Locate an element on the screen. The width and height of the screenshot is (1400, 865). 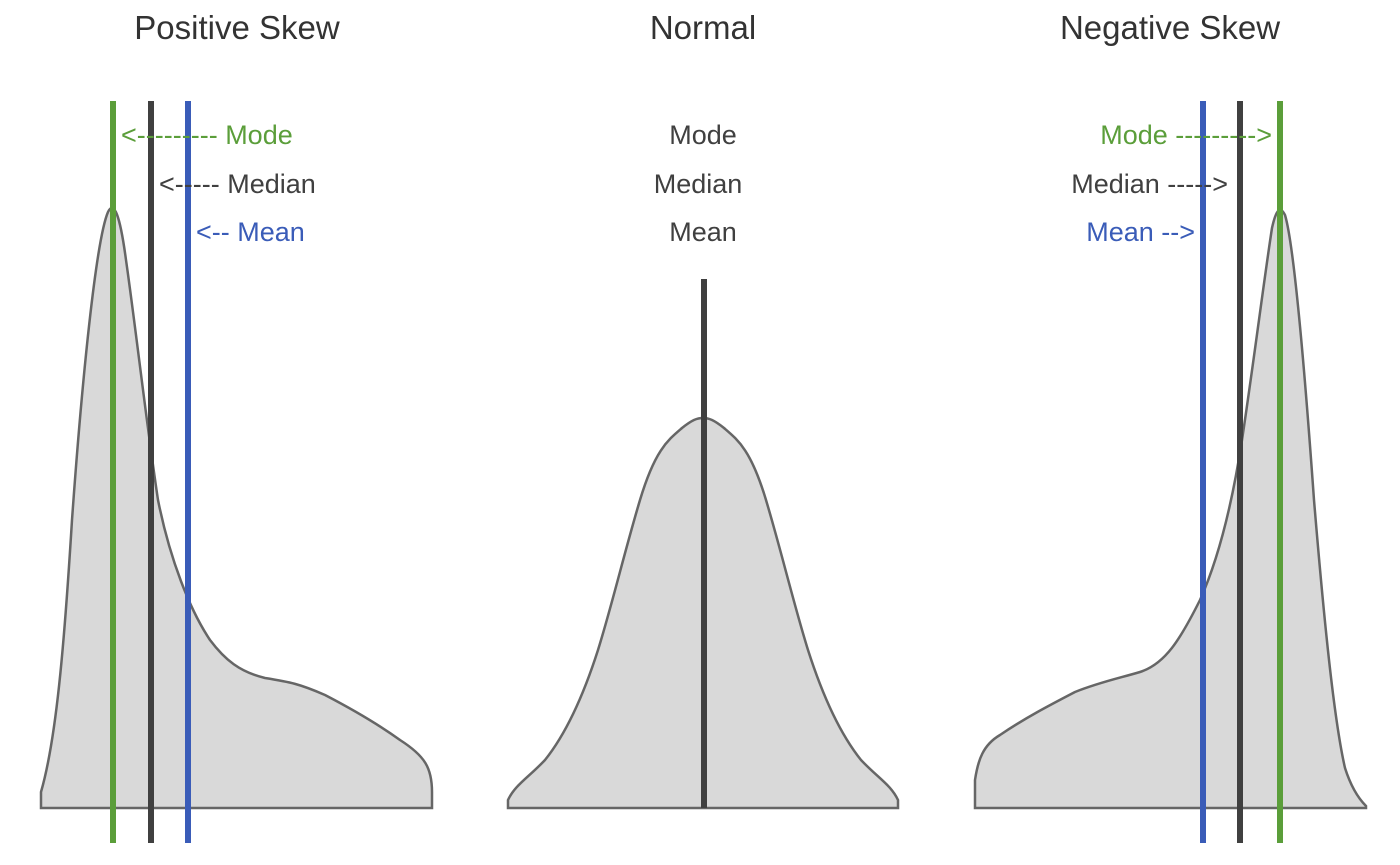
mean-label: Mean is located at coordinates (703, 232).